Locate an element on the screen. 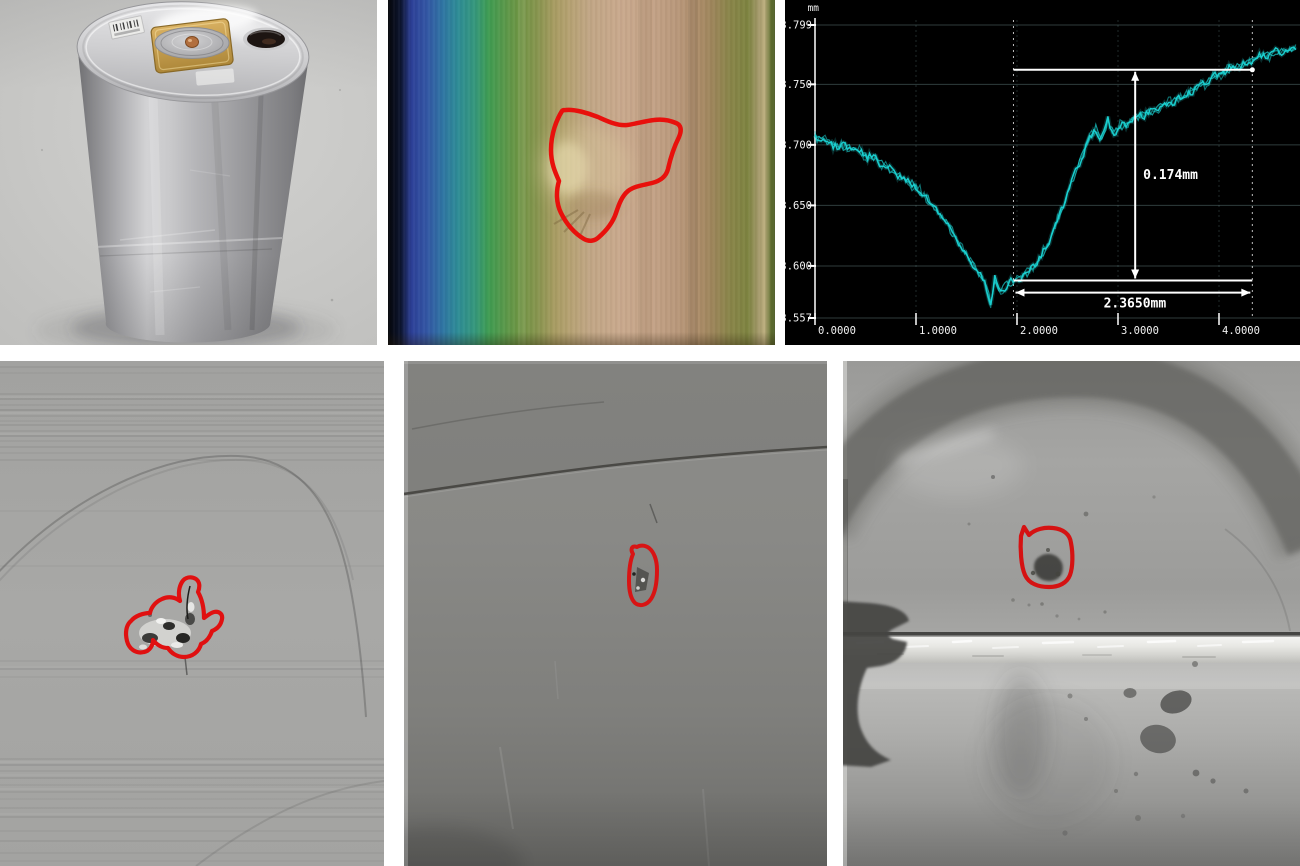 The image size is (1300, 866). upper-shade is located at coordinates (615, 428).